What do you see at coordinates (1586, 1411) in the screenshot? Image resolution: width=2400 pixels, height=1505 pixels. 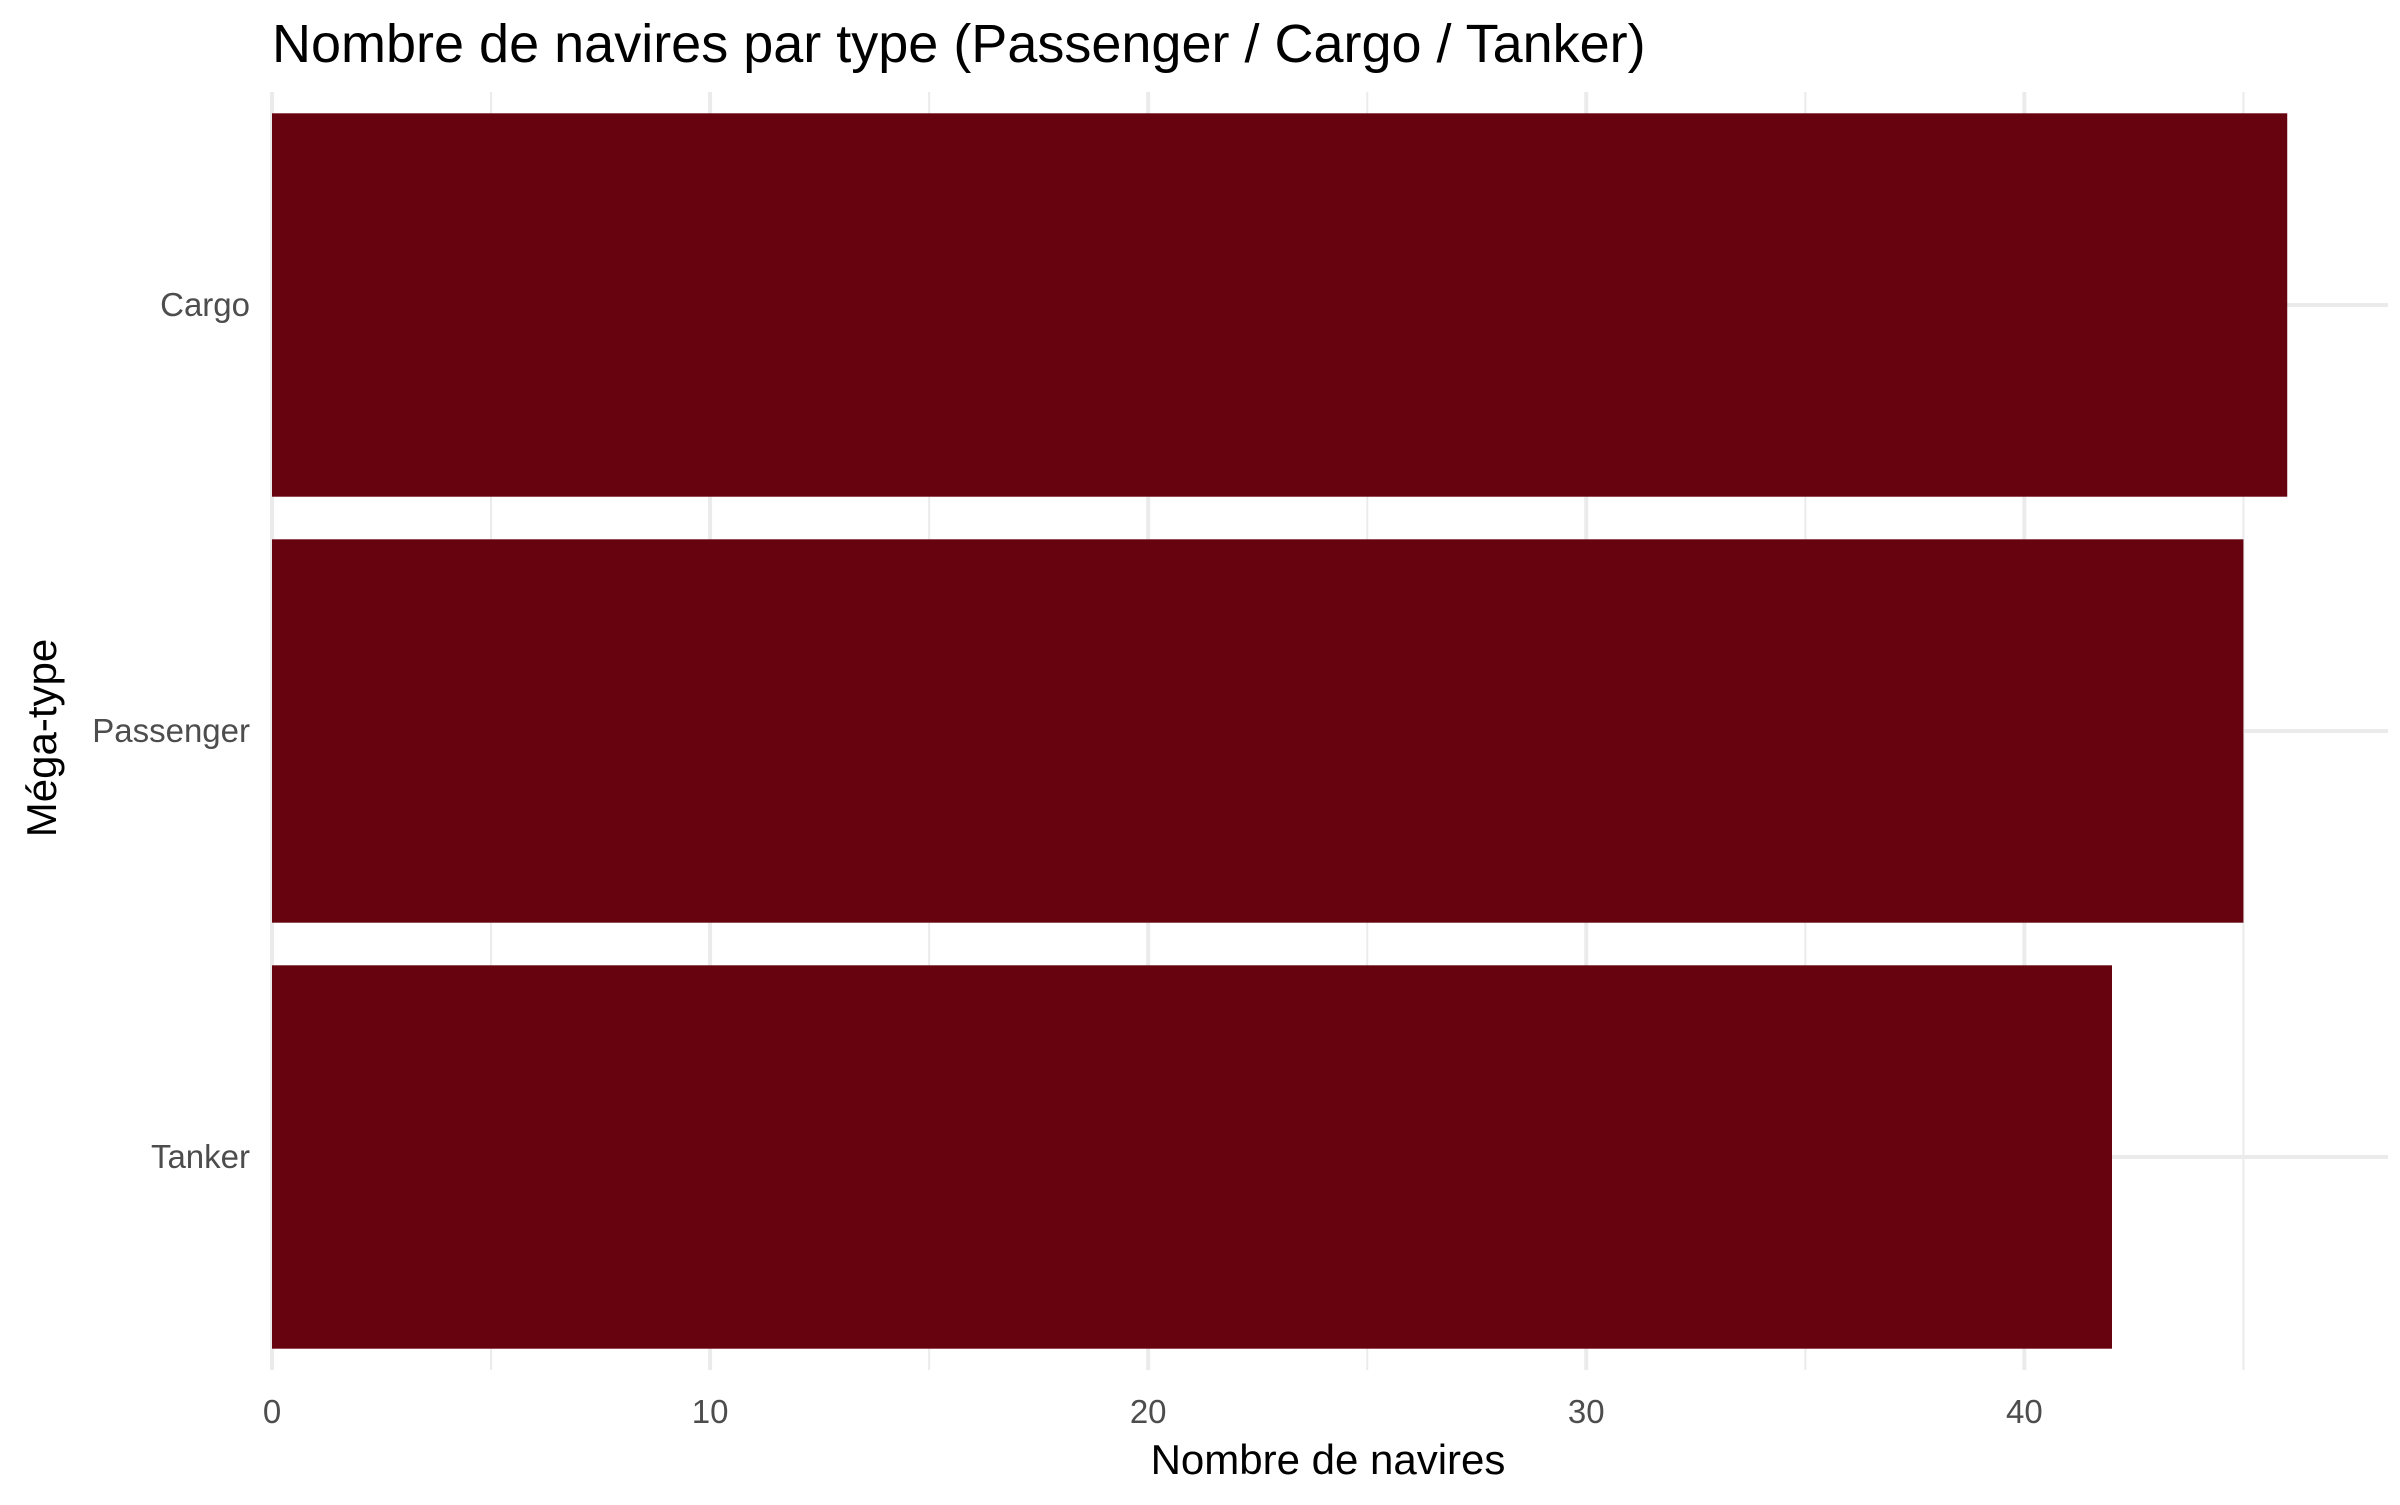 I see `x-tick-label: 30` at bounding box center [1586, 1411].